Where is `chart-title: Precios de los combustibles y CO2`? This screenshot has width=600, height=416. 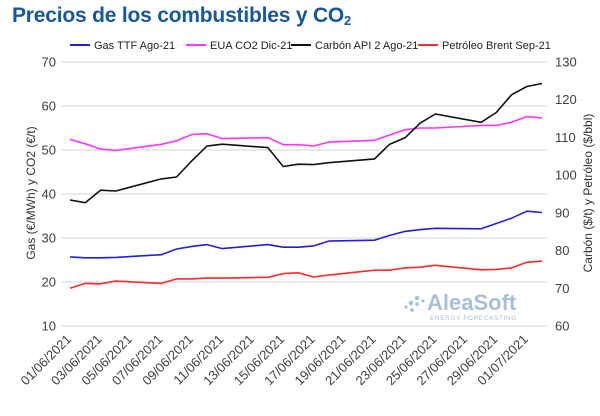
chart-title: Precios de los combustibles y CO2 is located at coordinates (181, 16).